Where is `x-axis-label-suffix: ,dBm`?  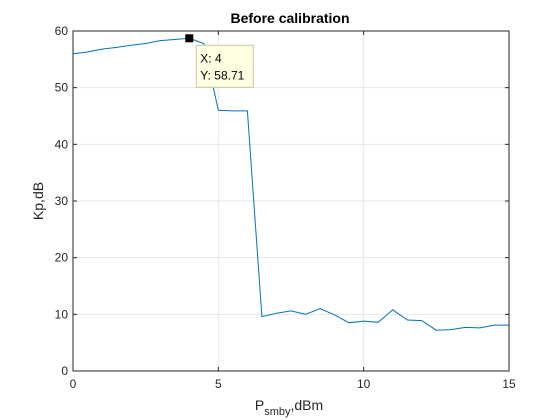
x-axis-label-suffix: ,dBm is located at coordinates (306, 405).